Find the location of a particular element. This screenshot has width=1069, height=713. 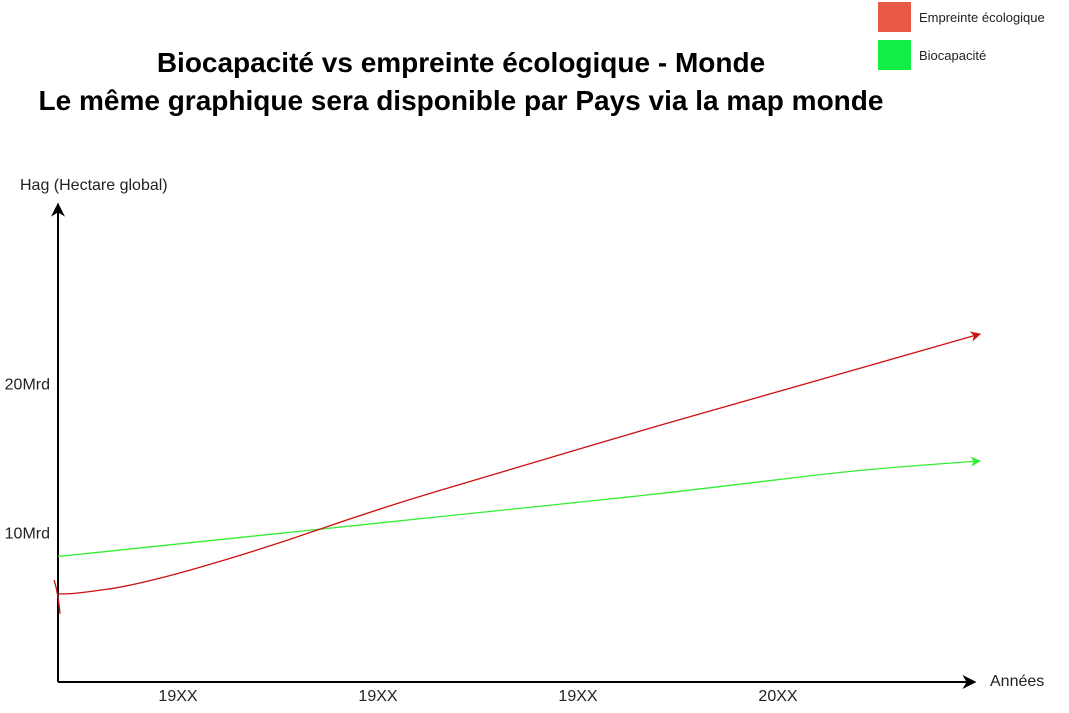

legend-item-biocapacite: Biocapacité is located at coordinates (932, 55).